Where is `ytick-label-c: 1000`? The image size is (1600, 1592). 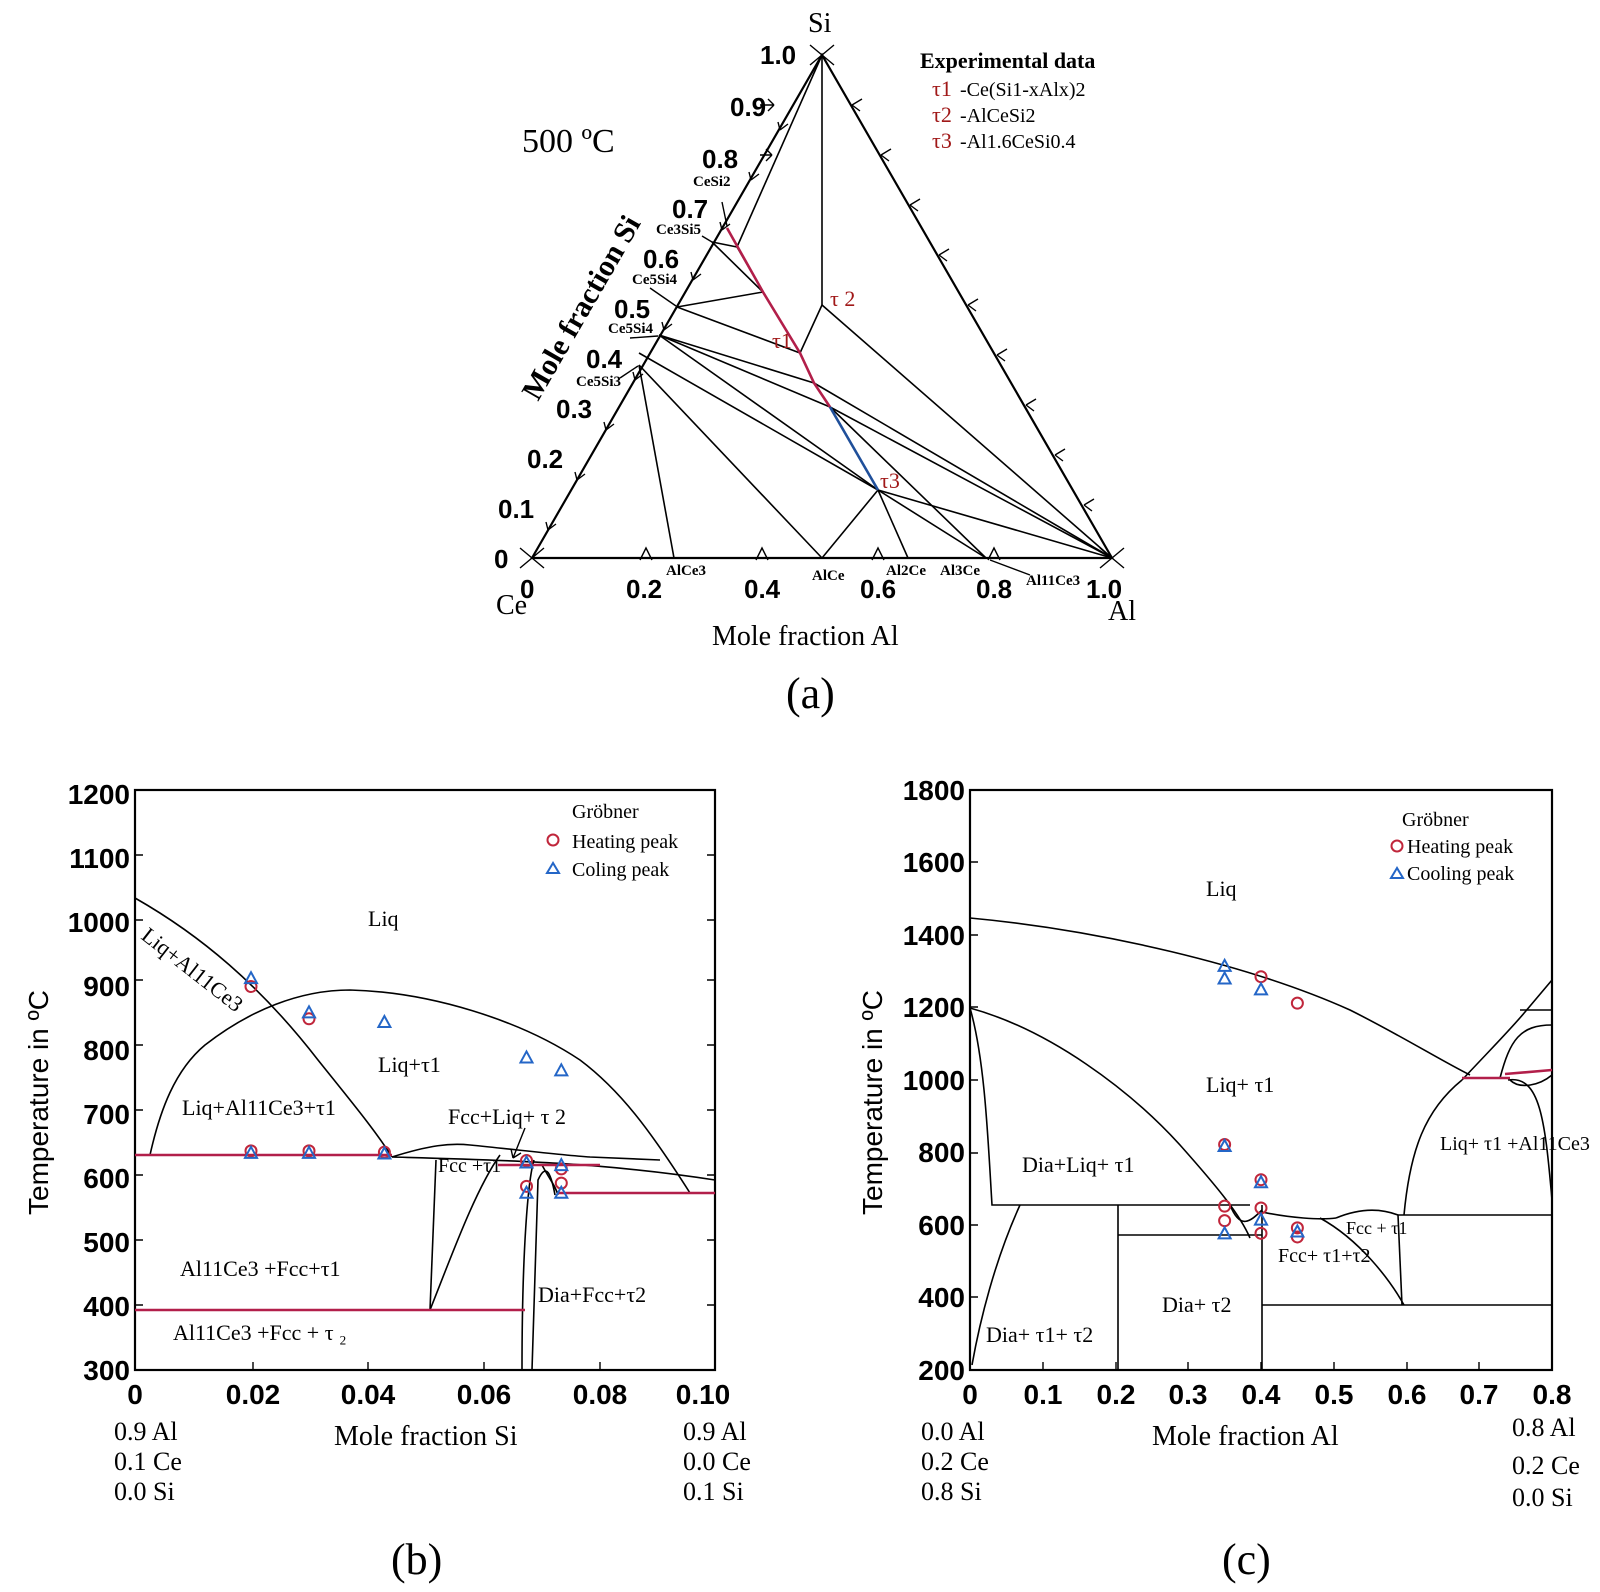 ytick-label-c: 1000 is located at coordinates (934, 1080).